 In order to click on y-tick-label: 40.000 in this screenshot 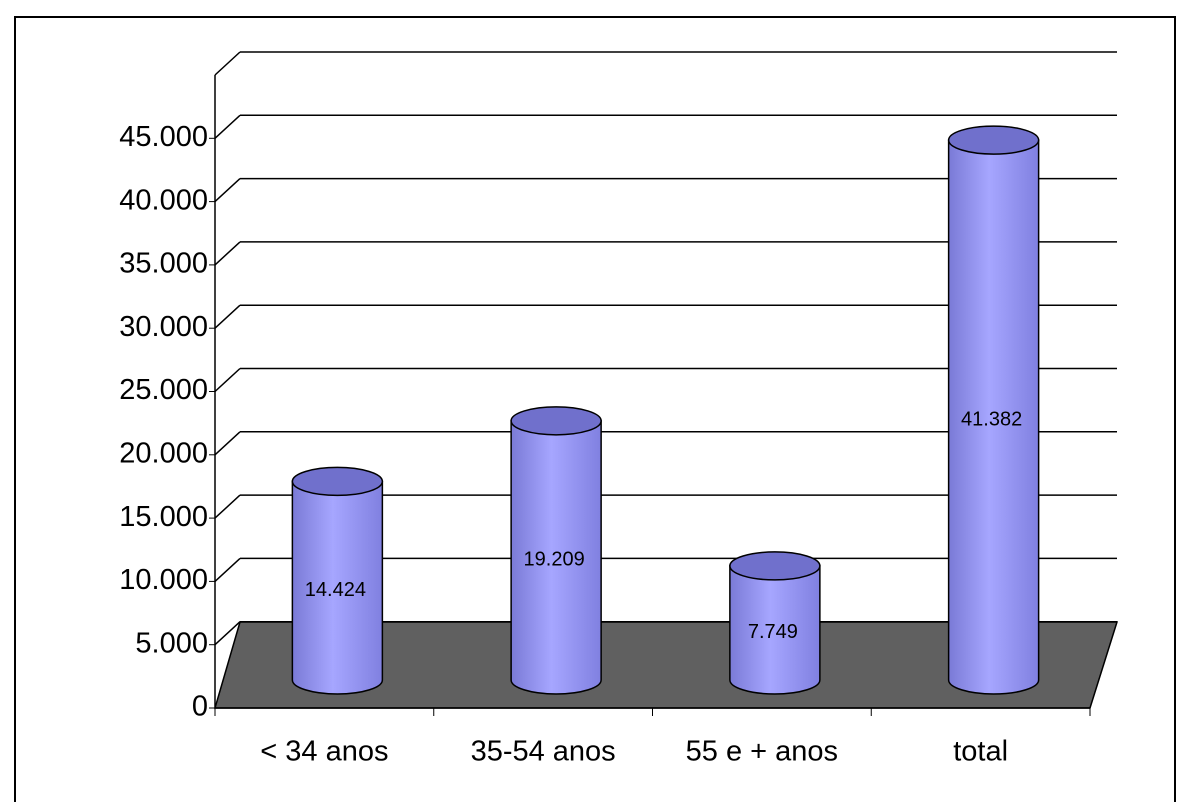, I will do `click(163, 200)`.